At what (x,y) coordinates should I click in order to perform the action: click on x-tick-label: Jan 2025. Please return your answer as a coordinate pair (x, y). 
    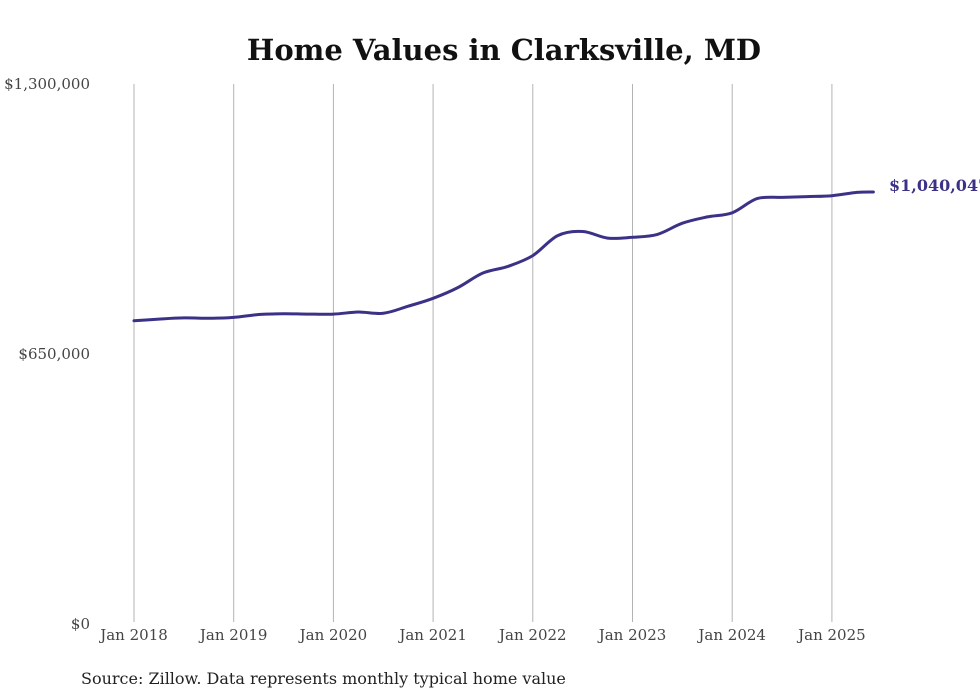
    Looking at the image, I should click on (831, 635).